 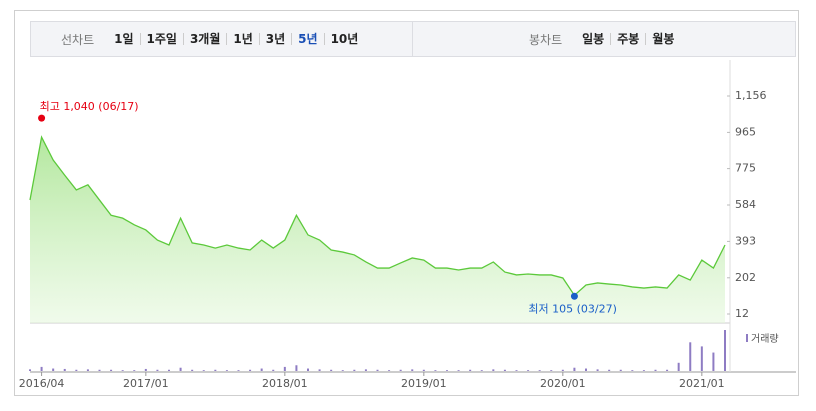 I want to click on tab: 3년, so click(x=274, y=39).